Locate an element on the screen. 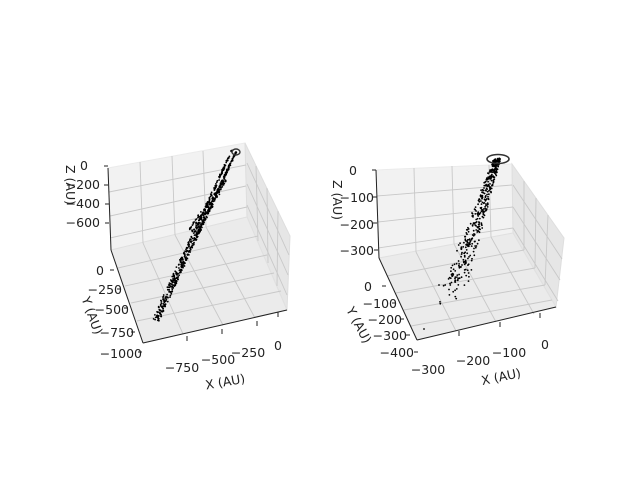  left-y-tick-1: −250 is located at coordinates (105, 289).